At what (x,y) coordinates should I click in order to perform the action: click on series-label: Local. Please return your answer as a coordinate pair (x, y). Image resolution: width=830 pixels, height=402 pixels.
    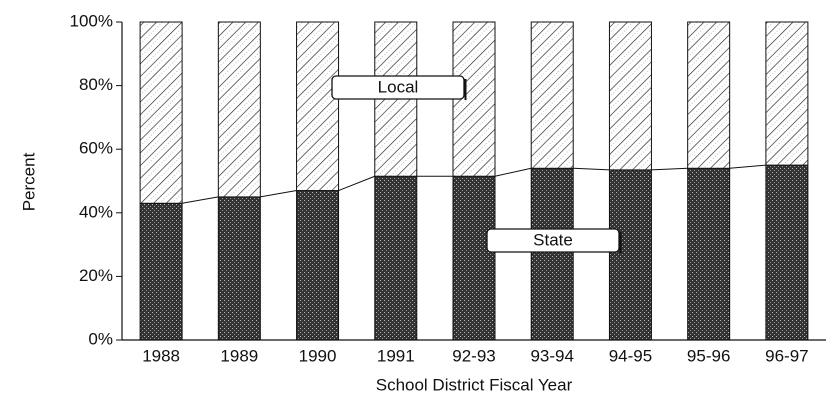
    Looking at the image, I should click on (398, 86).